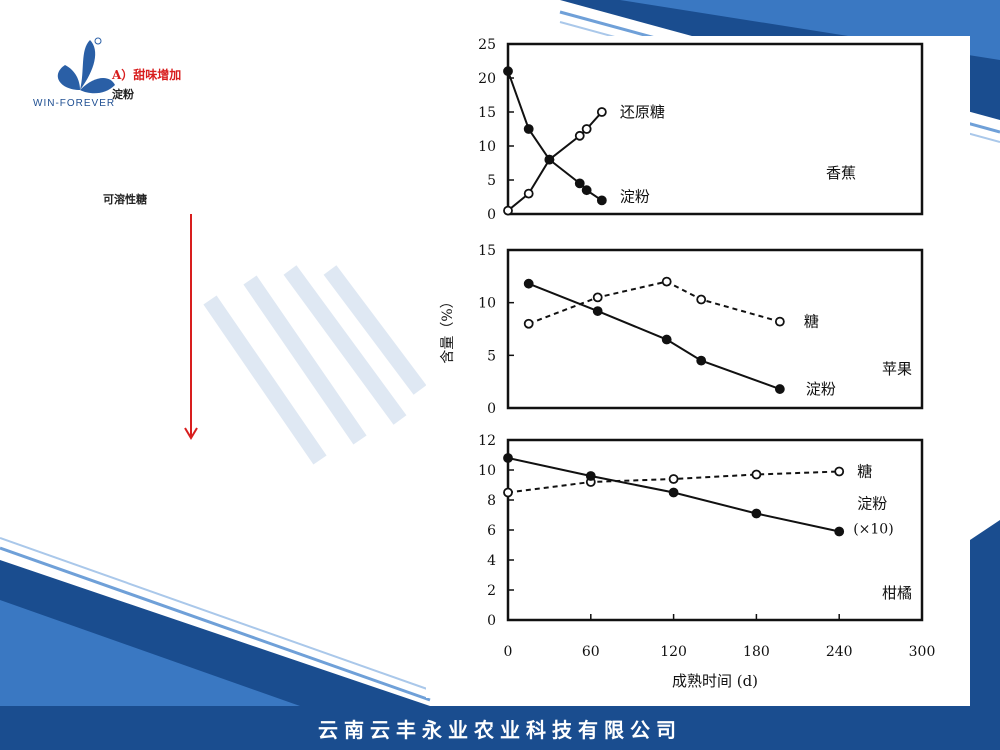 The width and height of the screenshot is (1000, 750). What do you see at coordinates (839, 652) in the screenshot?
I see `x-tick-label: 240` at bounding box center [839, 652].